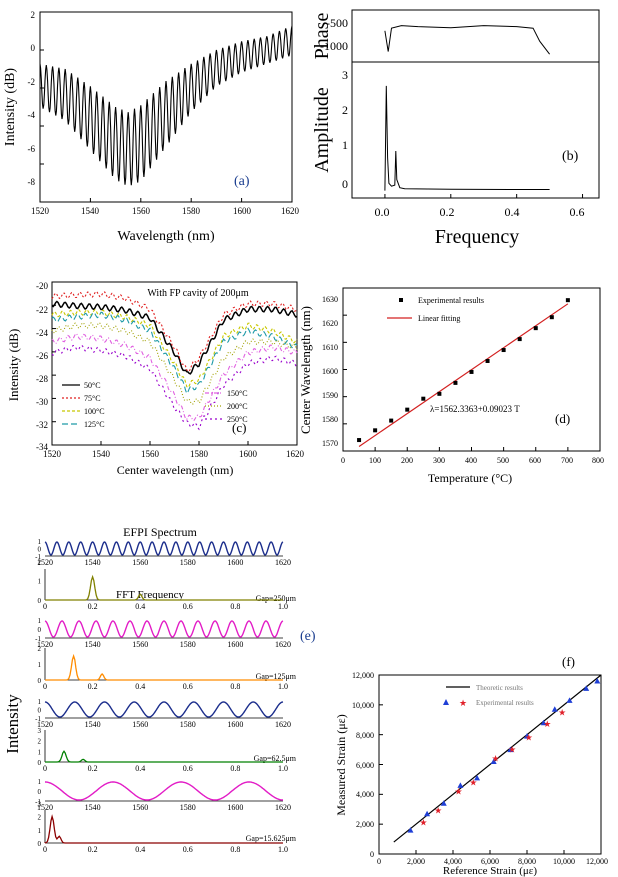 This screenshot has height=877, width=618. Describe the element at coordinates (334, 46) in the screenshot. I see `y-tick-label: -1000` at that location.